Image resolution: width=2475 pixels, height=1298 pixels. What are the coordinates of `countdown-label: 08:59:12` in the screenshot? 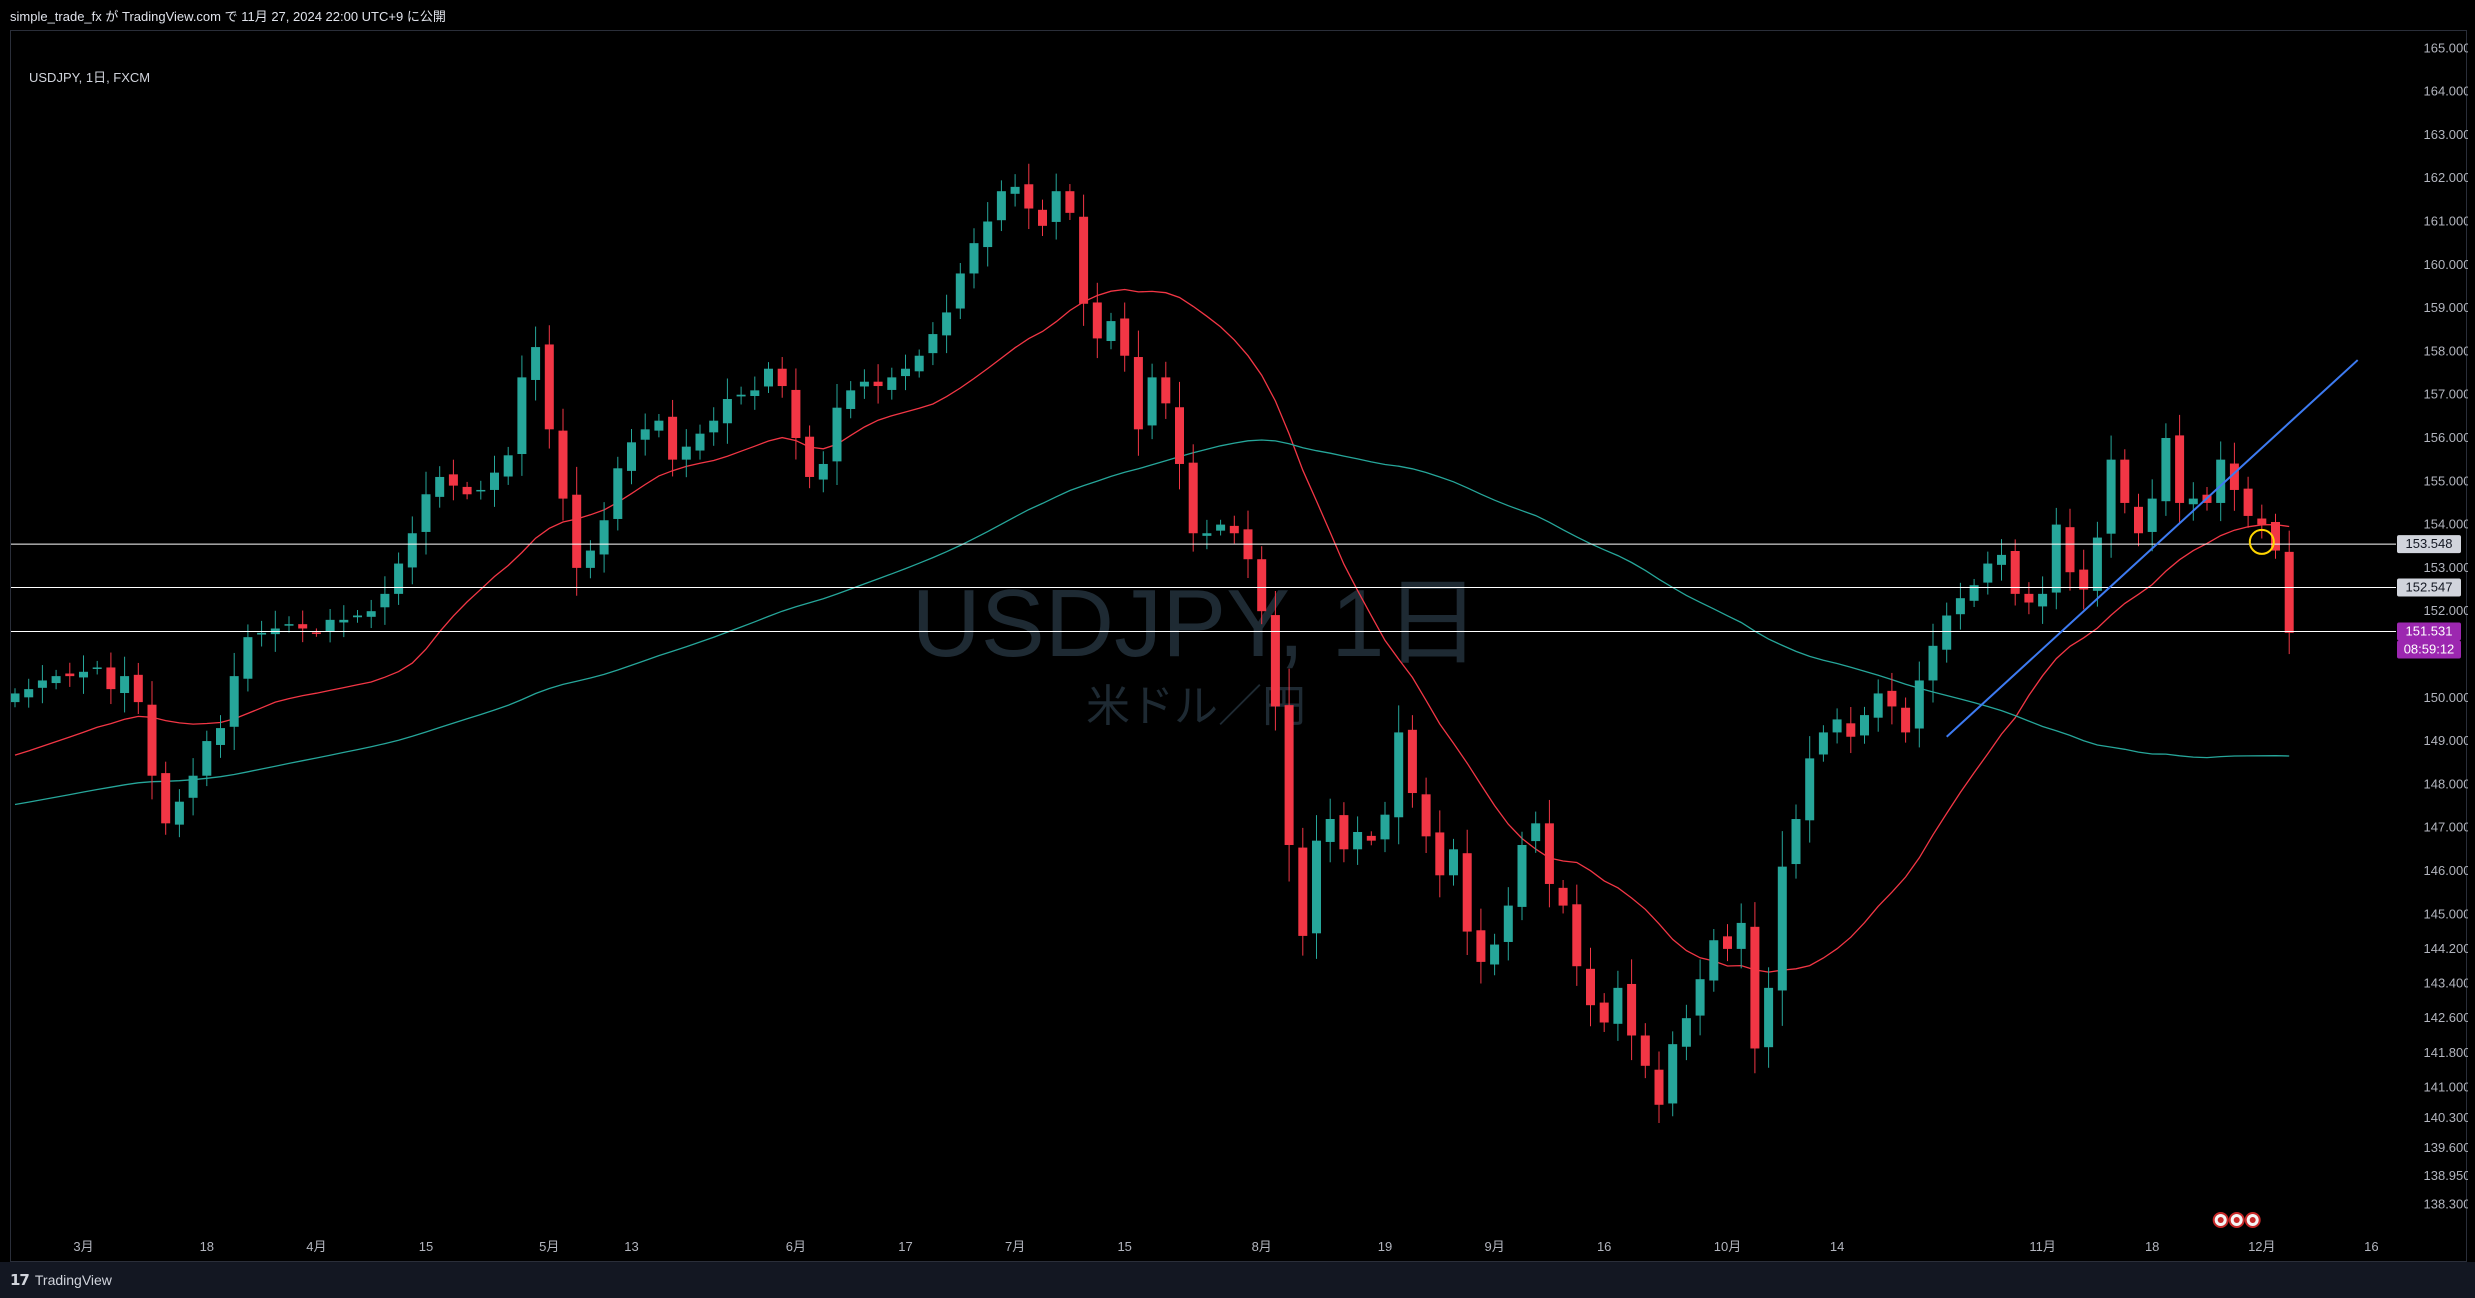 It's located at (2429, 648).